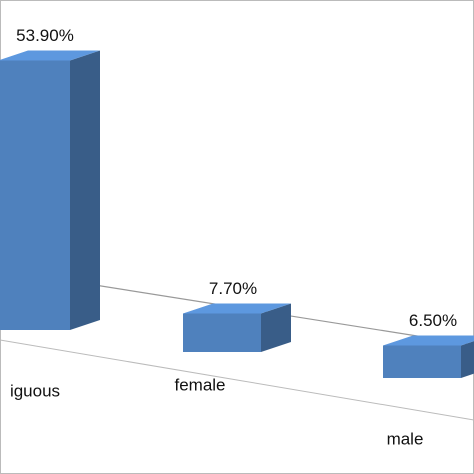 This screenshot has height=474, width=474. What do you see at coordinates (433, 320) in the screenshot?
I see `value-label: 6.50%` at bounding box center [433, 320].